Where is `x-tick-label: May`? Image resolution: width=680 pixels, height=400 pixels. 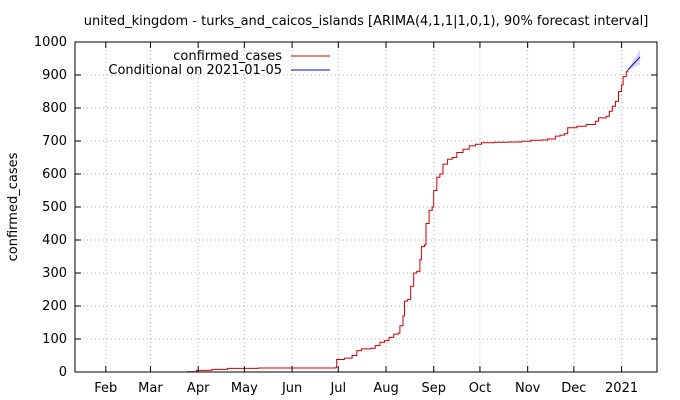 x-tick-label: May is located at coordinates (244, 388).